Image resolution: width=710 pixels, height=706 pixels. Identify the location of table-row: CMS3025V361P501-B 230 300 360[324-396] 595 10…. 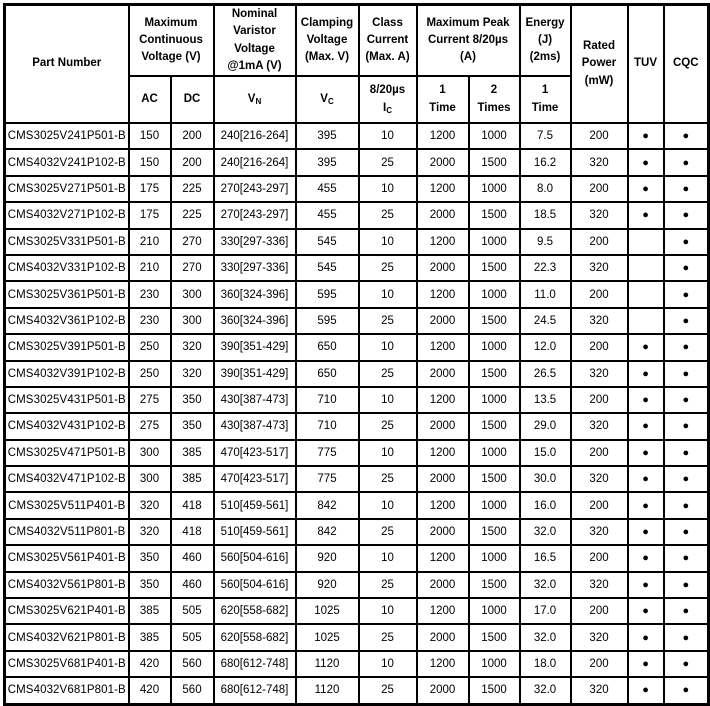
(356, 294).